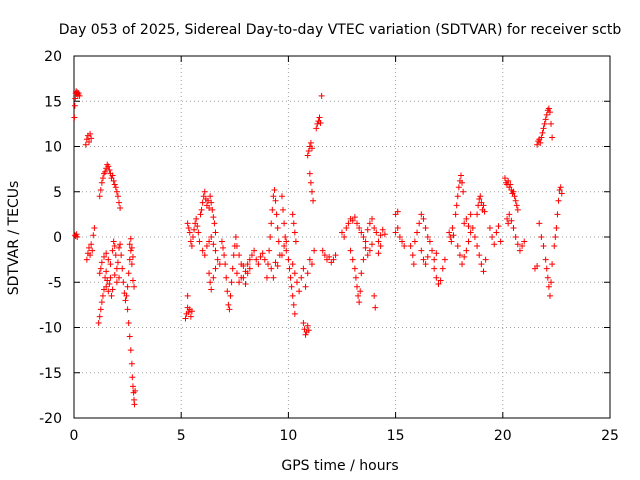  Describe the element at coordinates (610, 436) in the screenshot. I see `x-tick-label: 25` at that location.